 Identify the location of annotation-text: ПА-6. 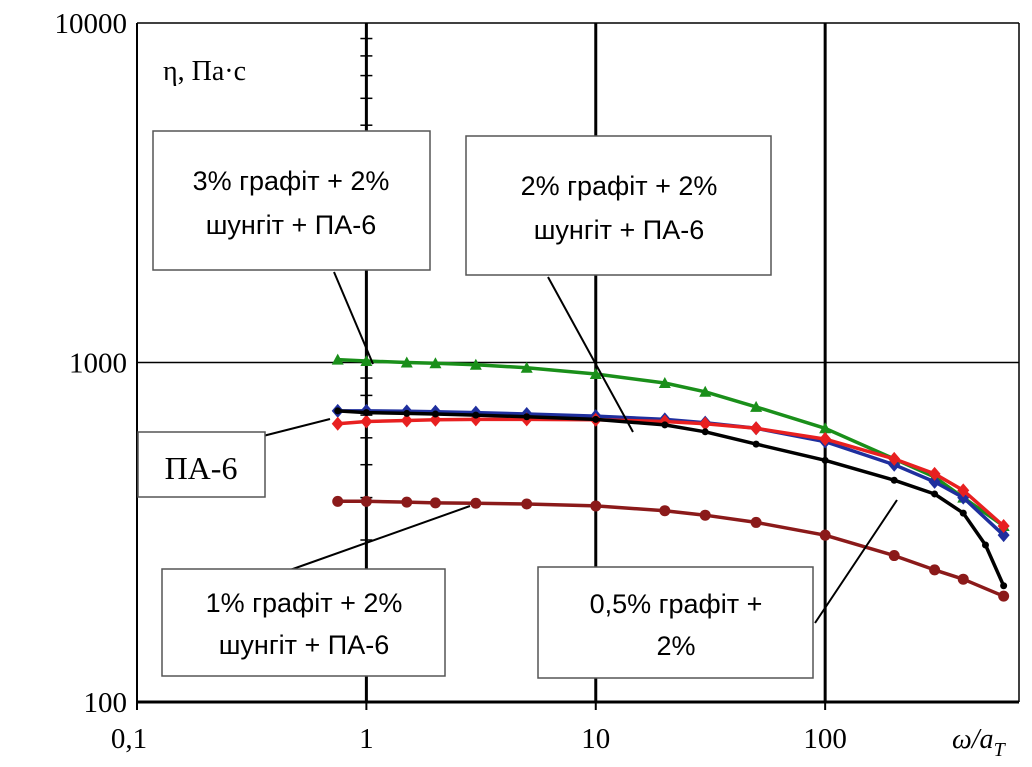
(201, 468).